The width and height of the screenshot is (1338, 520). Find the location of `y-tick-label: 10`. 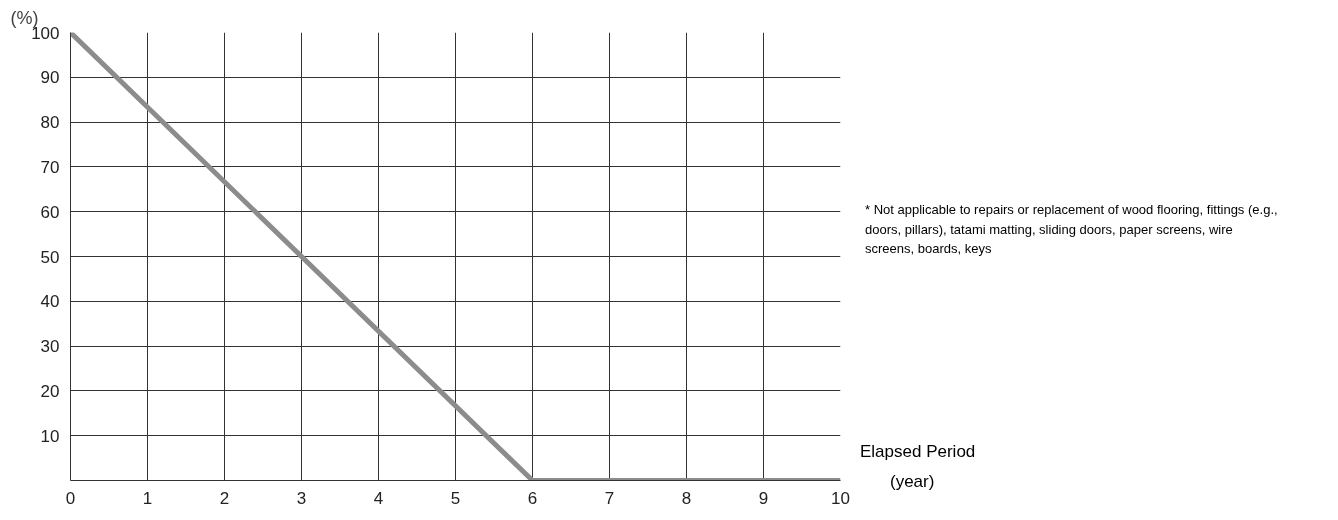

y-tick-label: 10 is located at coordinates (50, 436).